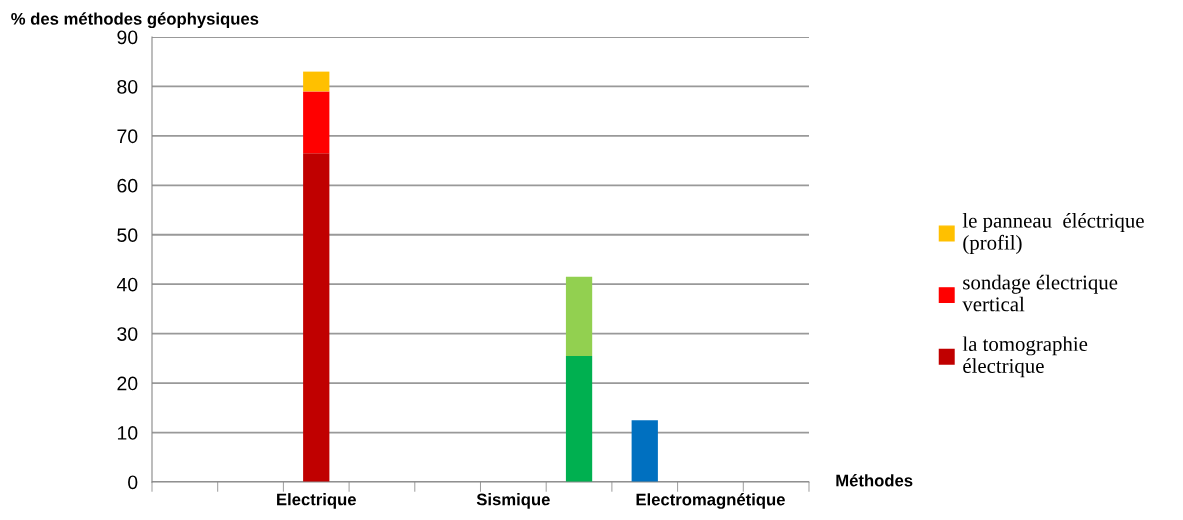 Image resolution: width=1183 pixels, height=520 pixels. Describe the element at coordinates (127, 185) in the screenshot. I see `y-tick-label: 60` at that location.